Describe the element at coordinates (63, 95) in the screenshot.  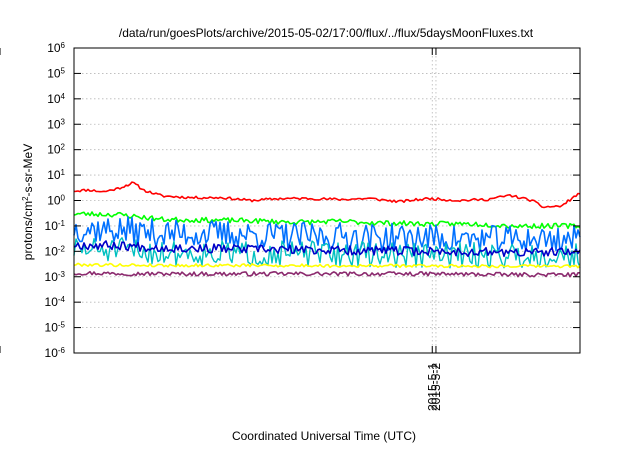
I see `y-tick-label-exponent: 4` at that location.